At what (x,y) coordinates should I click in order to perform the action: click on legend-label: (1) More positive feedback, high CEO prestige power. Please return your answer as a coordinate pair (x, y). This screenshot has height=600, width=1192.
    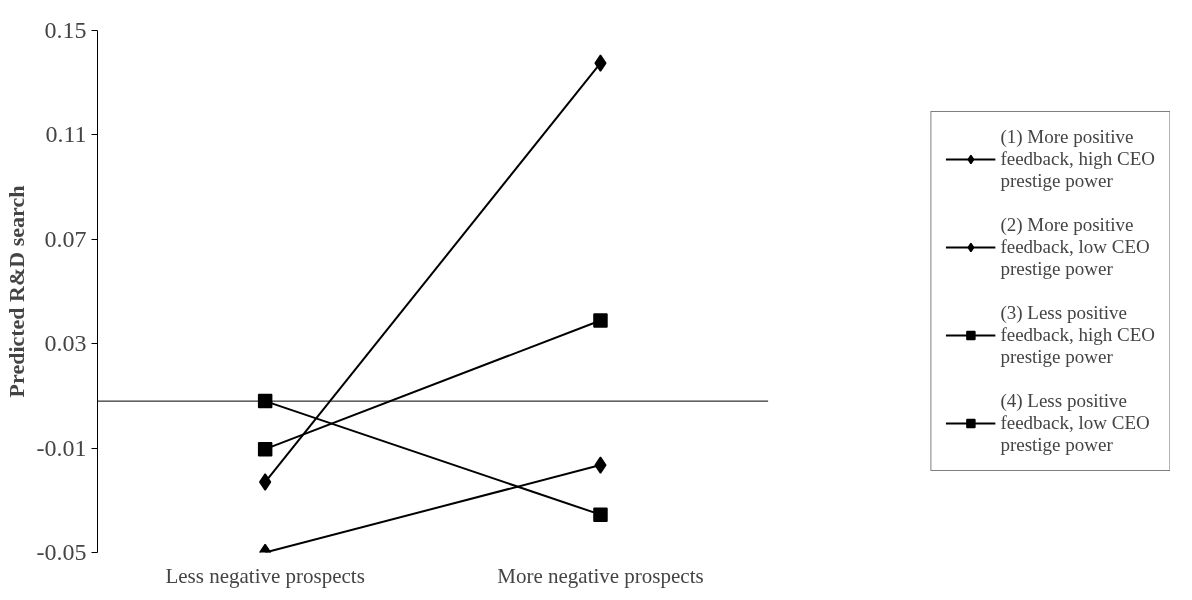
    Looking at the image, I should click on (1077, 159).